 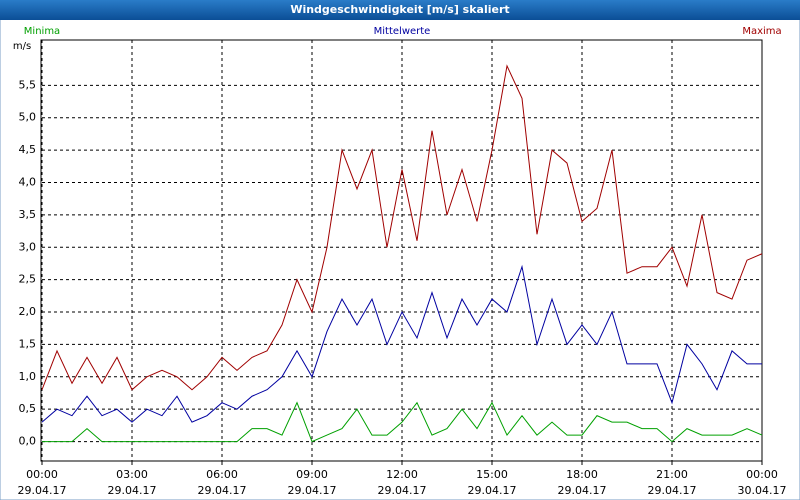 I want to click on y-tick-label: 0,0, so click(x=28, y=441).